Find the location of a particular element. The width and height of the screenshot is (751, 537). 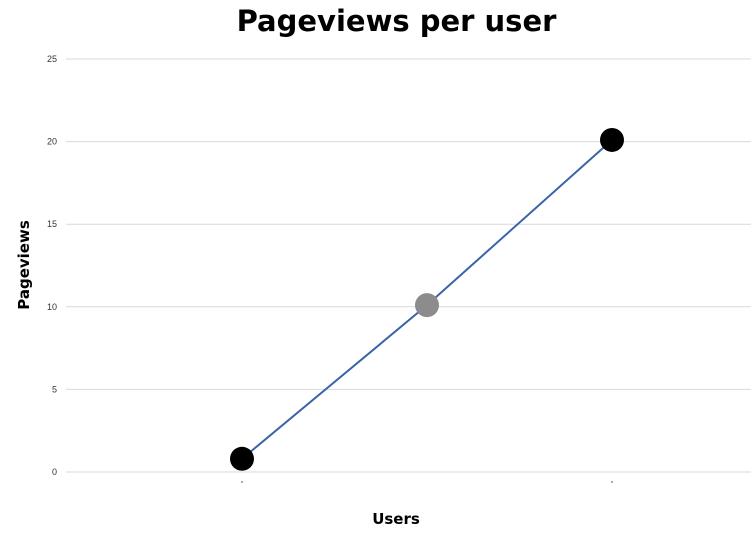

x-axis-title: Users is located at coordinates (396, 519).